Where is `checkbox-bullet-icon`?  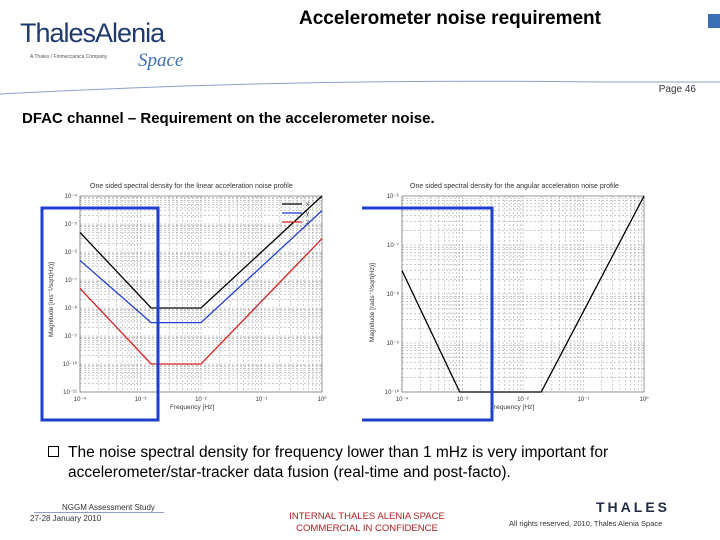
checkbox-bullet-icon is located at coordinates (53, 451).